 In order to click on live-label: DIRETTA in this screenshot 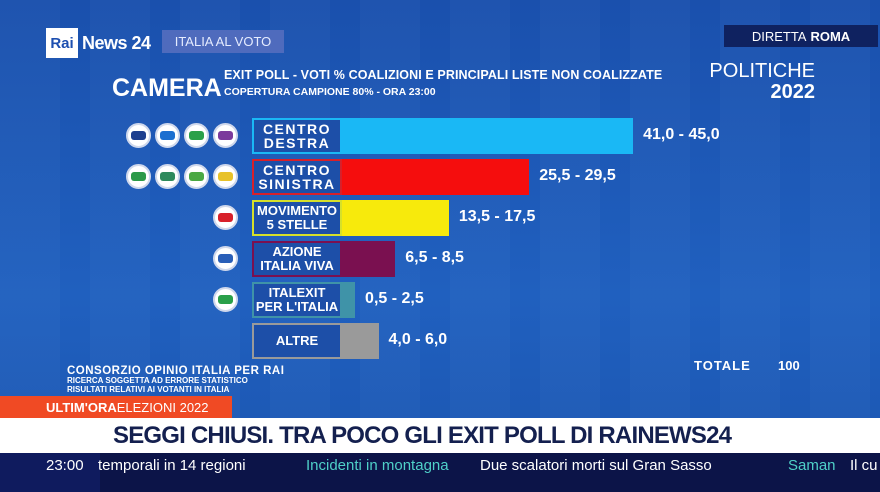, I will do `click(779, 36)`.